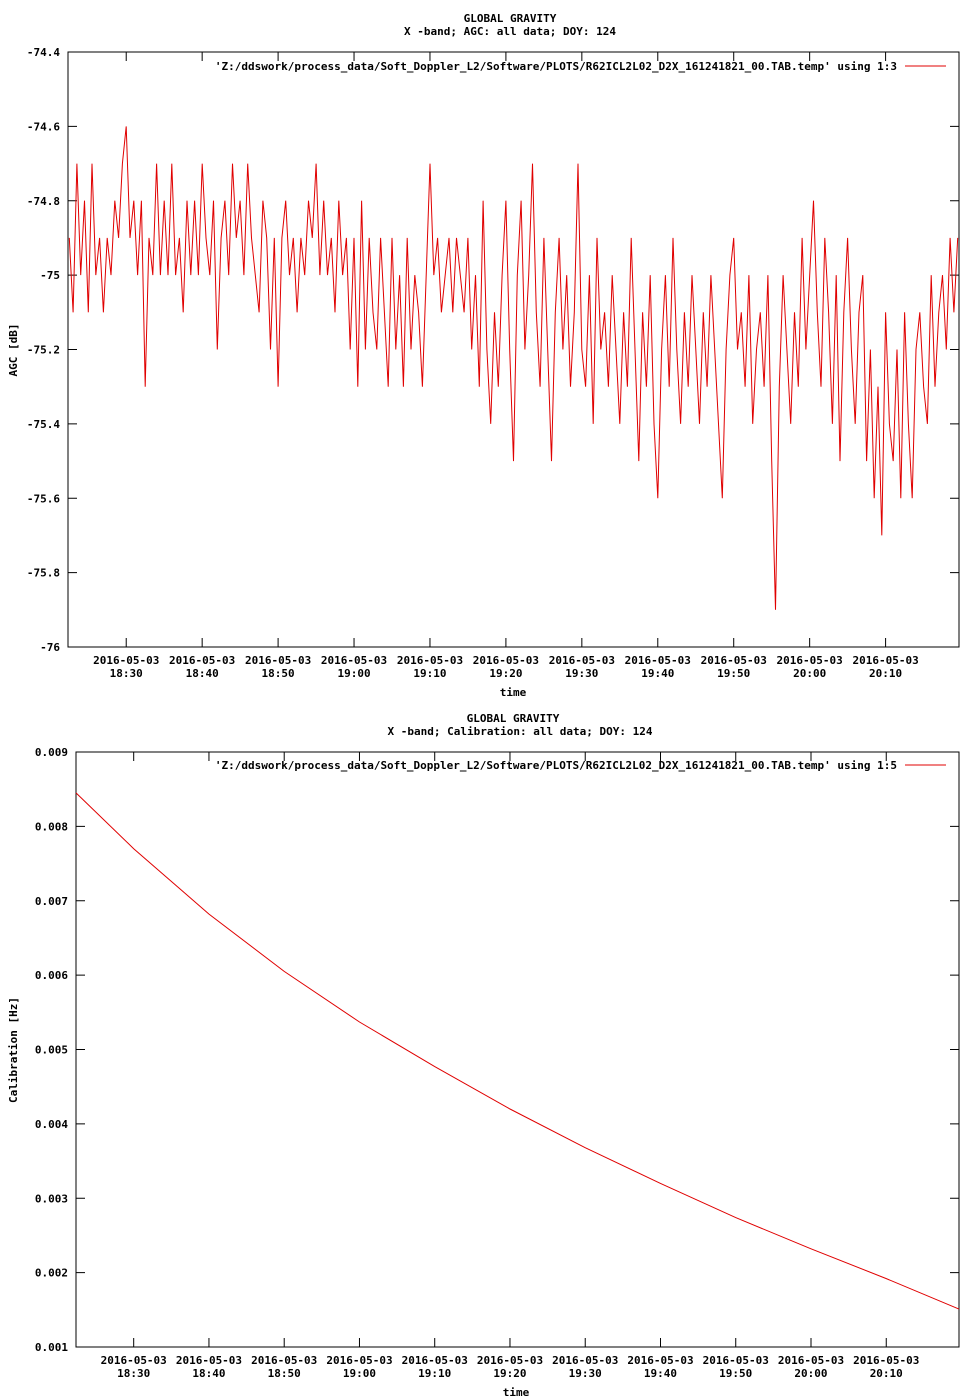  I want to click on calibration-y-tick-label: 0.005, so click(51, 1050).